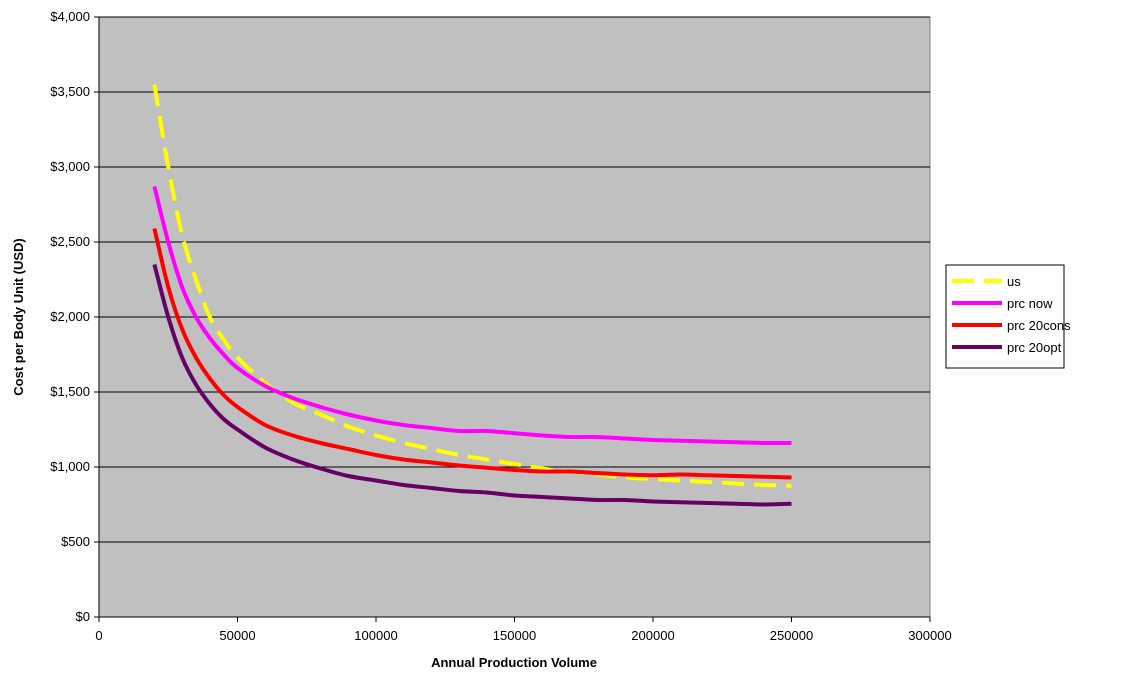 This screenshot has height=682, width=1127. What do you see at coordinates (375, 635) in the screenshot?
I see `x-tick-label: 100000` at bounding box center [375, 635].